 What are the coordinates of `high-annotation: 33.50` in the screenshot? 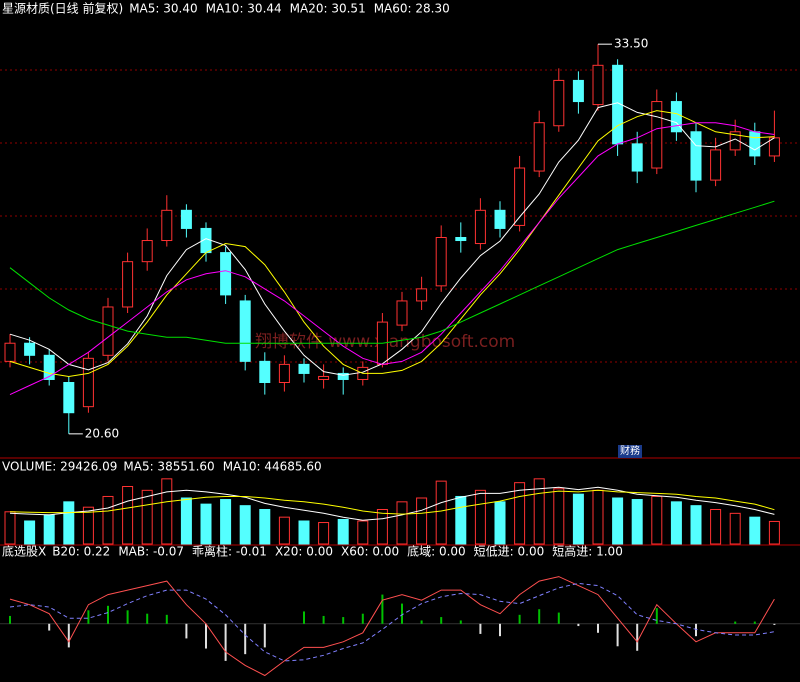 It's located at (631, 44).